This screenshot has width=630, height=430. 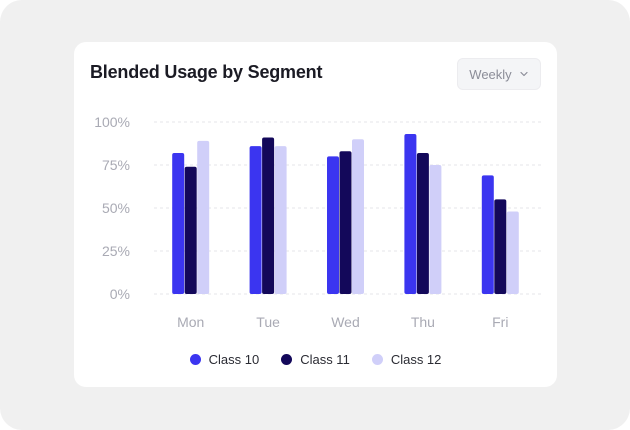 What do you see at coordinates (268, 322) in the screenshot?
I see `x-tick-label: Tue` at bounding box center [268, 322].